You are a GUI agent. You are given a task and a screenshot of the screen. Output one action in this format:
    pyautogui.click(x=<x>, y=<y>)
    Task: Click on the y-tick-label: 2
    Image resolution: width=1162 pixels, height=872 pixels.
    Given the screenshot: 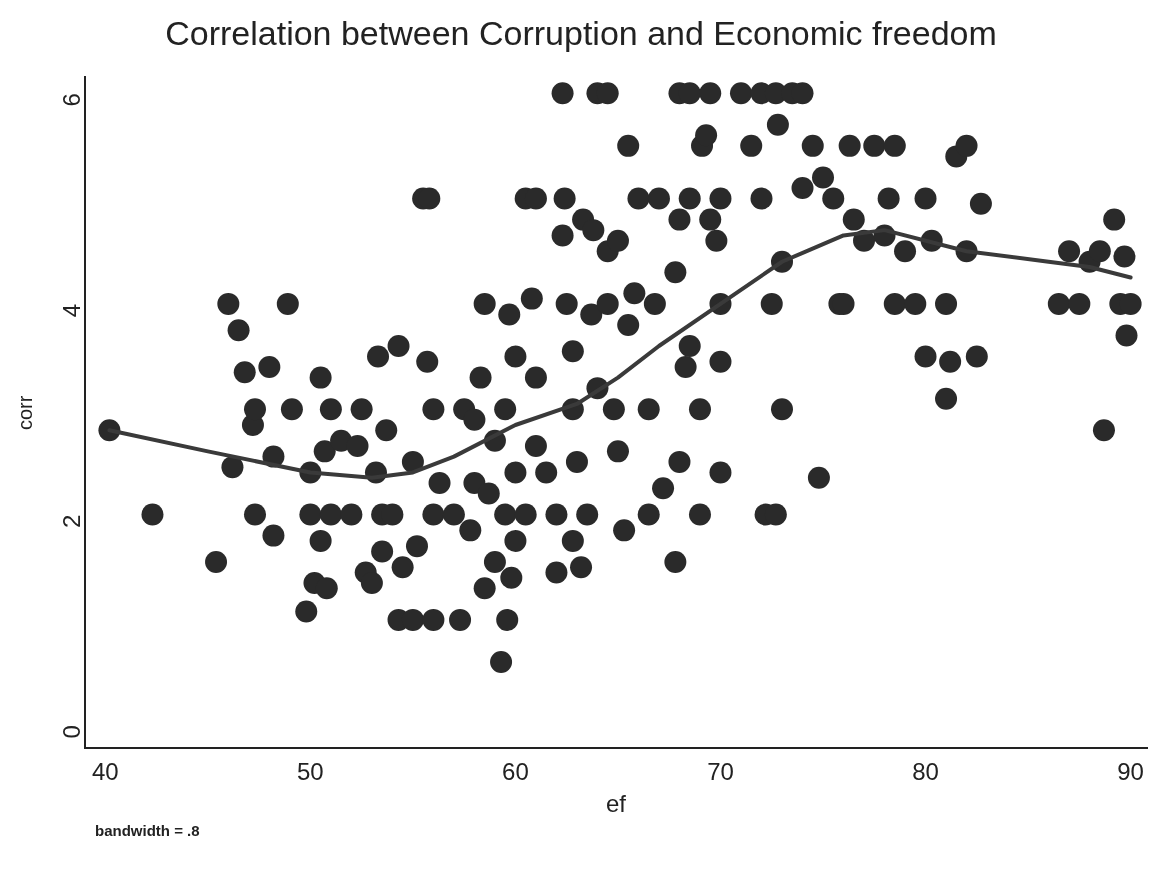 What is the action you would take?
    pyautogui.click(x=72, y=521)
    